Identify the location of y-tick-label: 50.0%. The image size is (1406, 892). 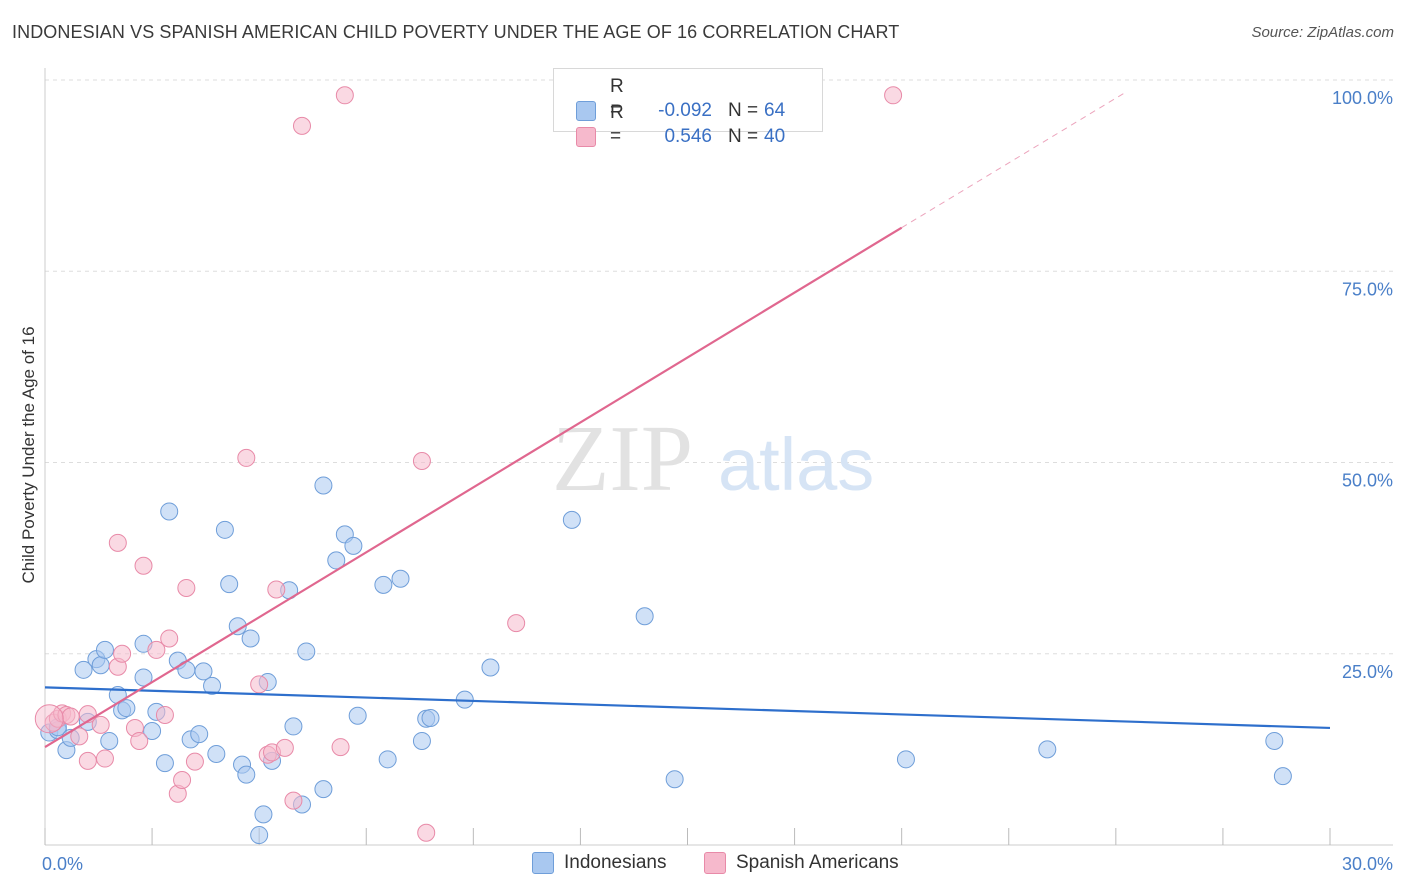
(1367, 481).